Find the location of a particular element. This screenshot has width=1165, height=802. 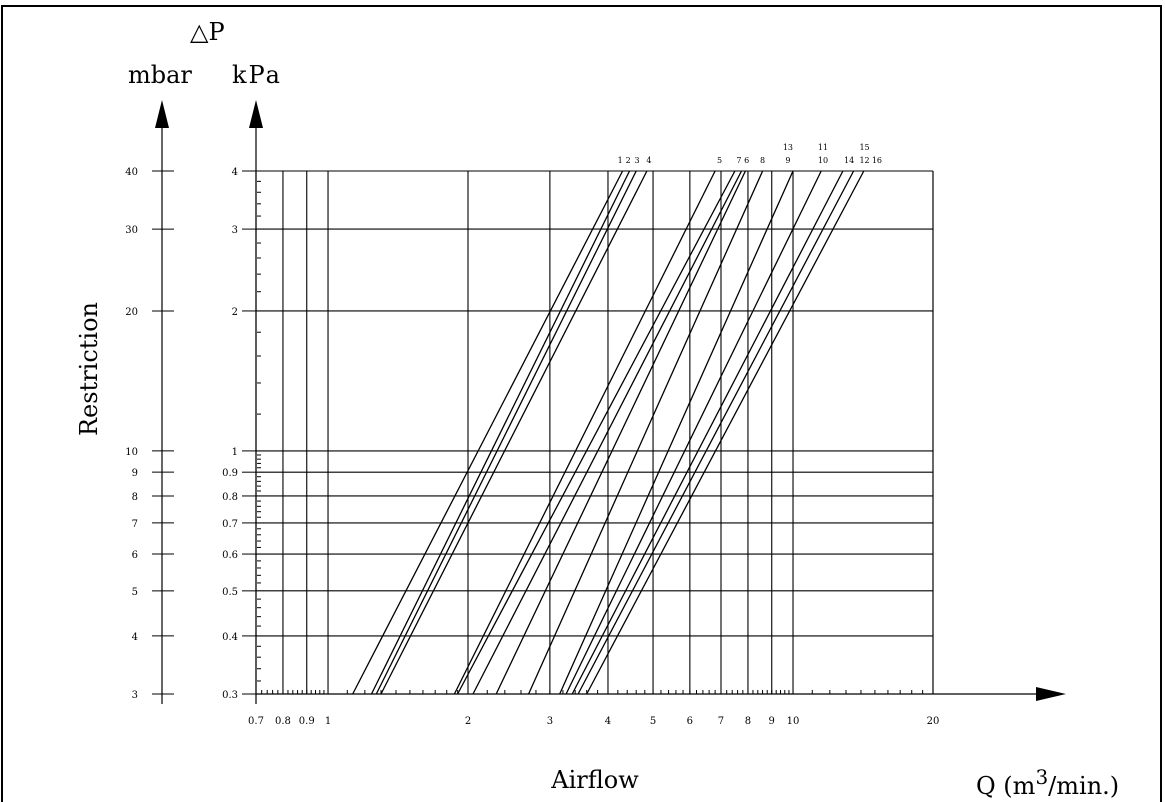

mbar-unit-label: mbar is located at coordinates (160, 75).